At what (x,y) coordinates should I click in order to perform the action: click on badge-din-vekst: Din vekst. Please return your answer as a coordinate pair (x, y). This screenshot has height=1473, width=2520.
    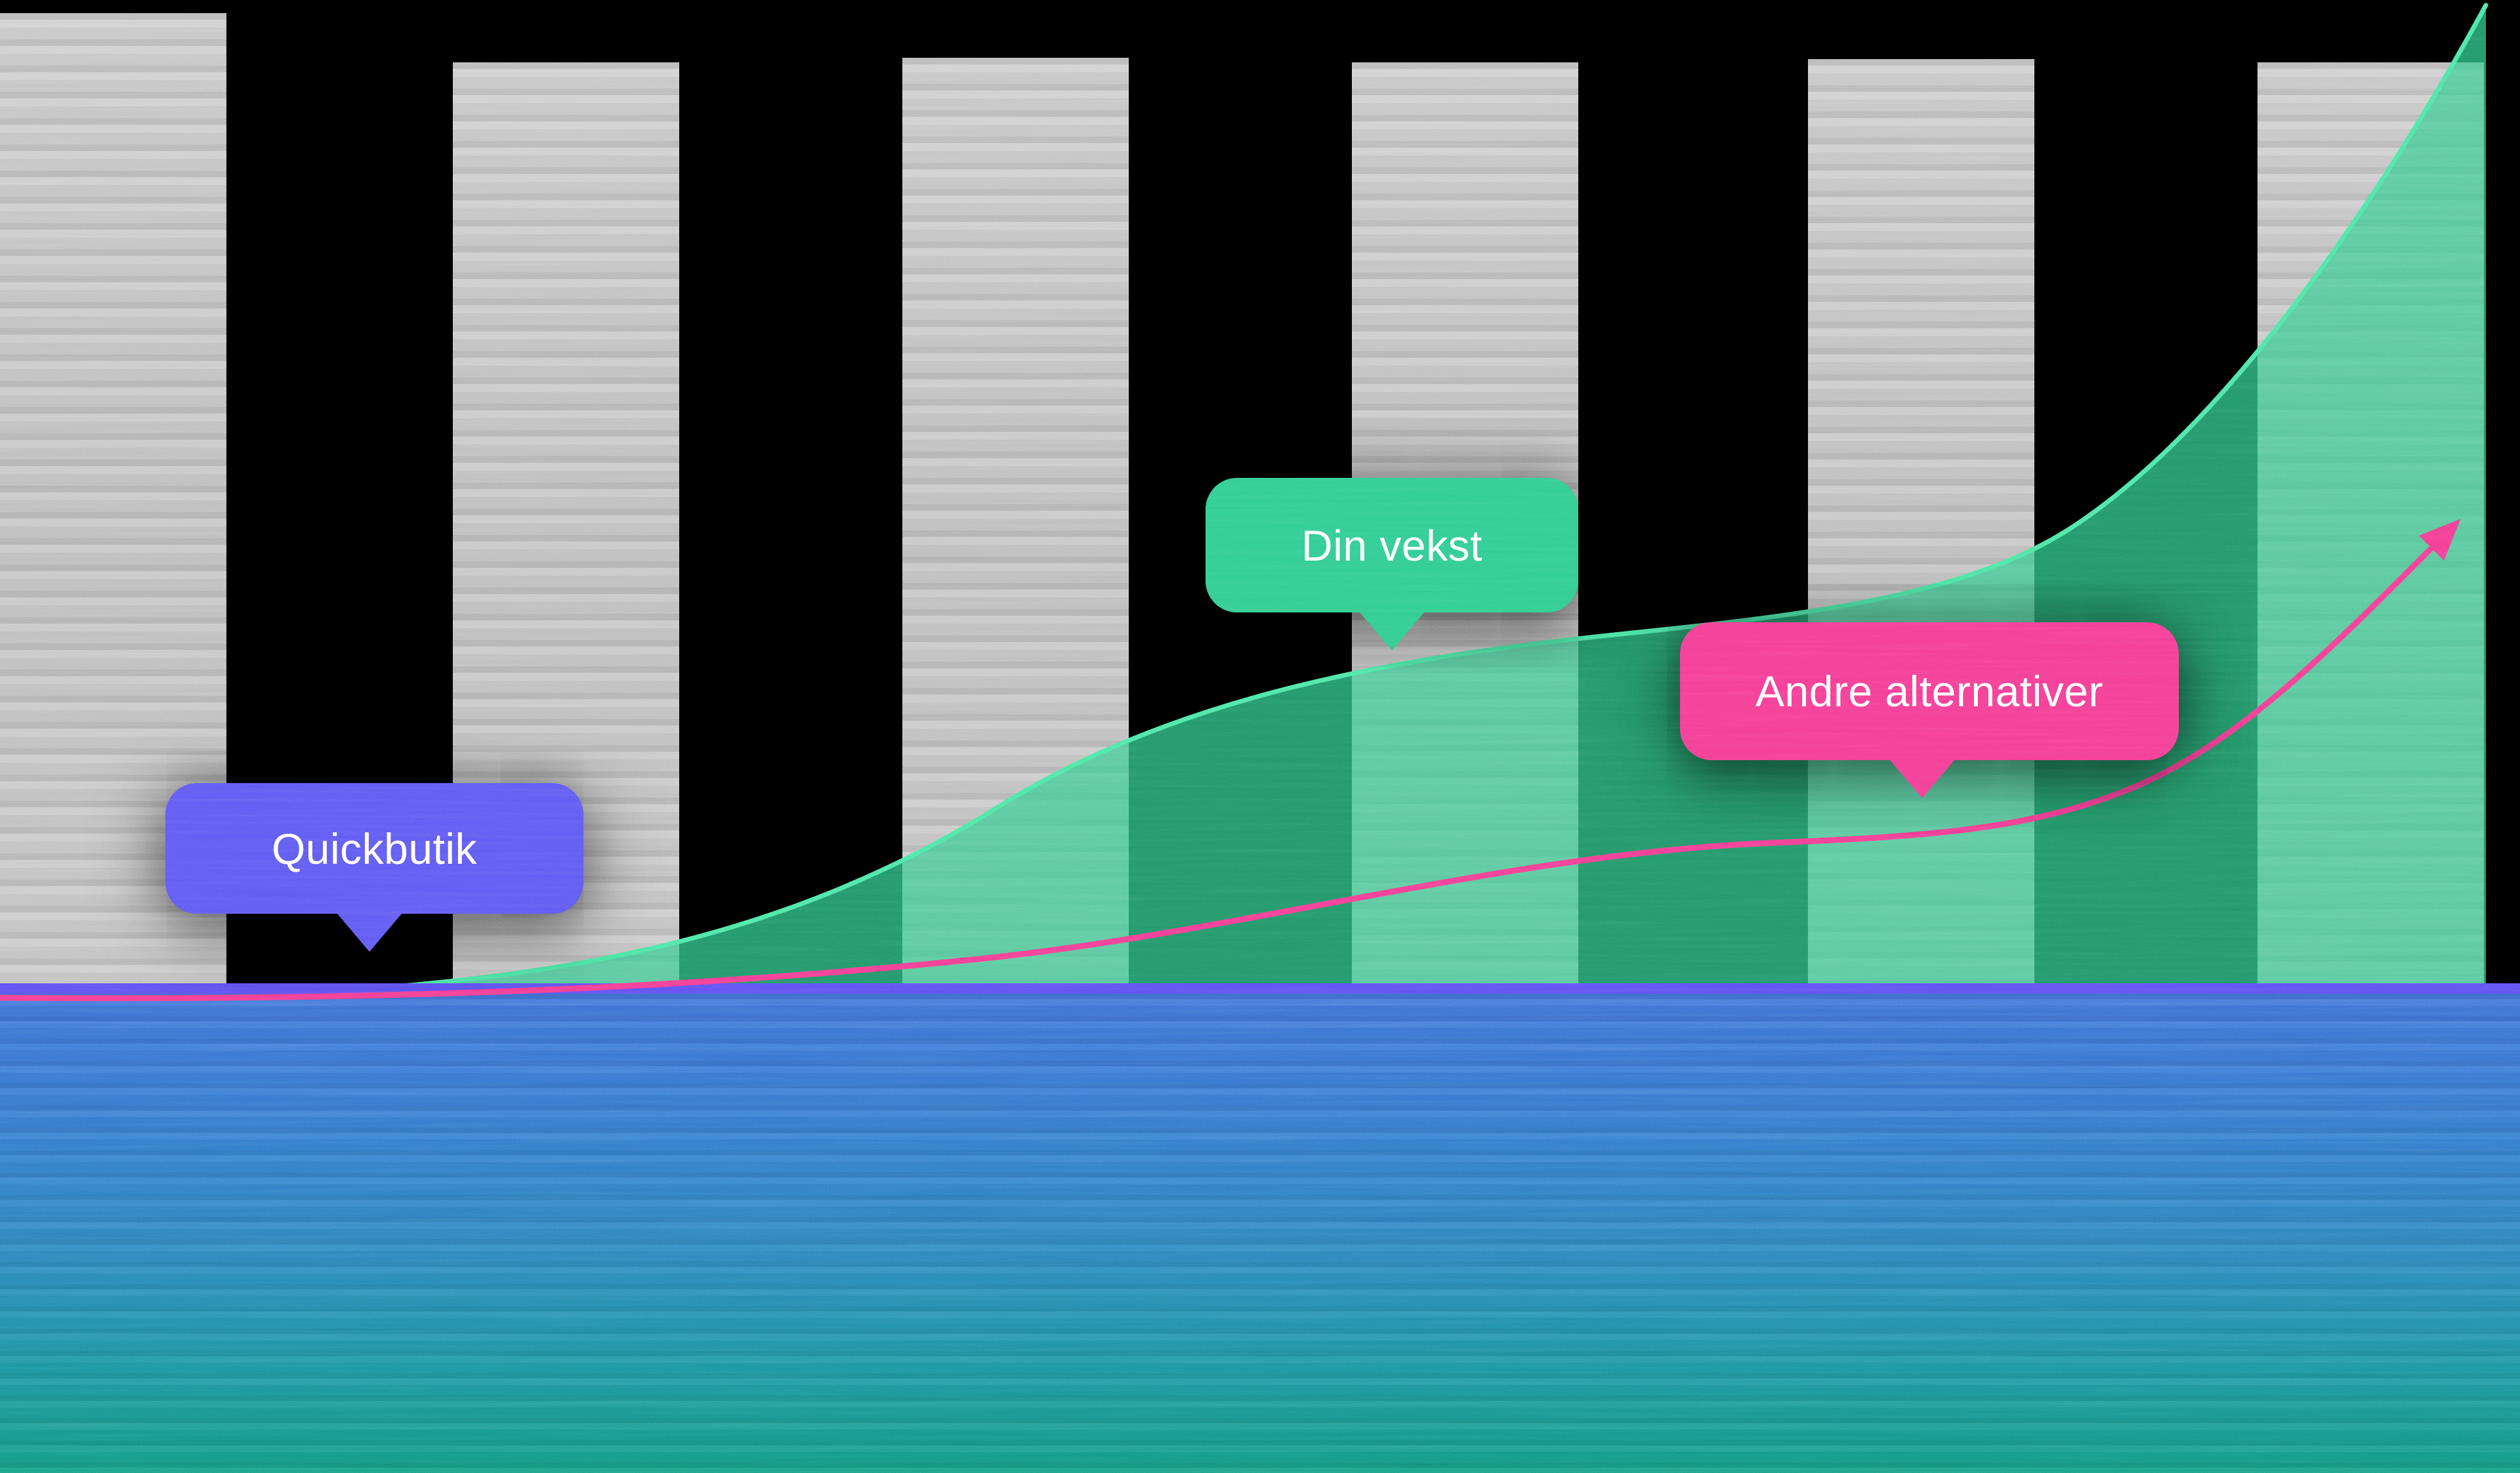
    Looking at the image, I should click on (1392, 564).